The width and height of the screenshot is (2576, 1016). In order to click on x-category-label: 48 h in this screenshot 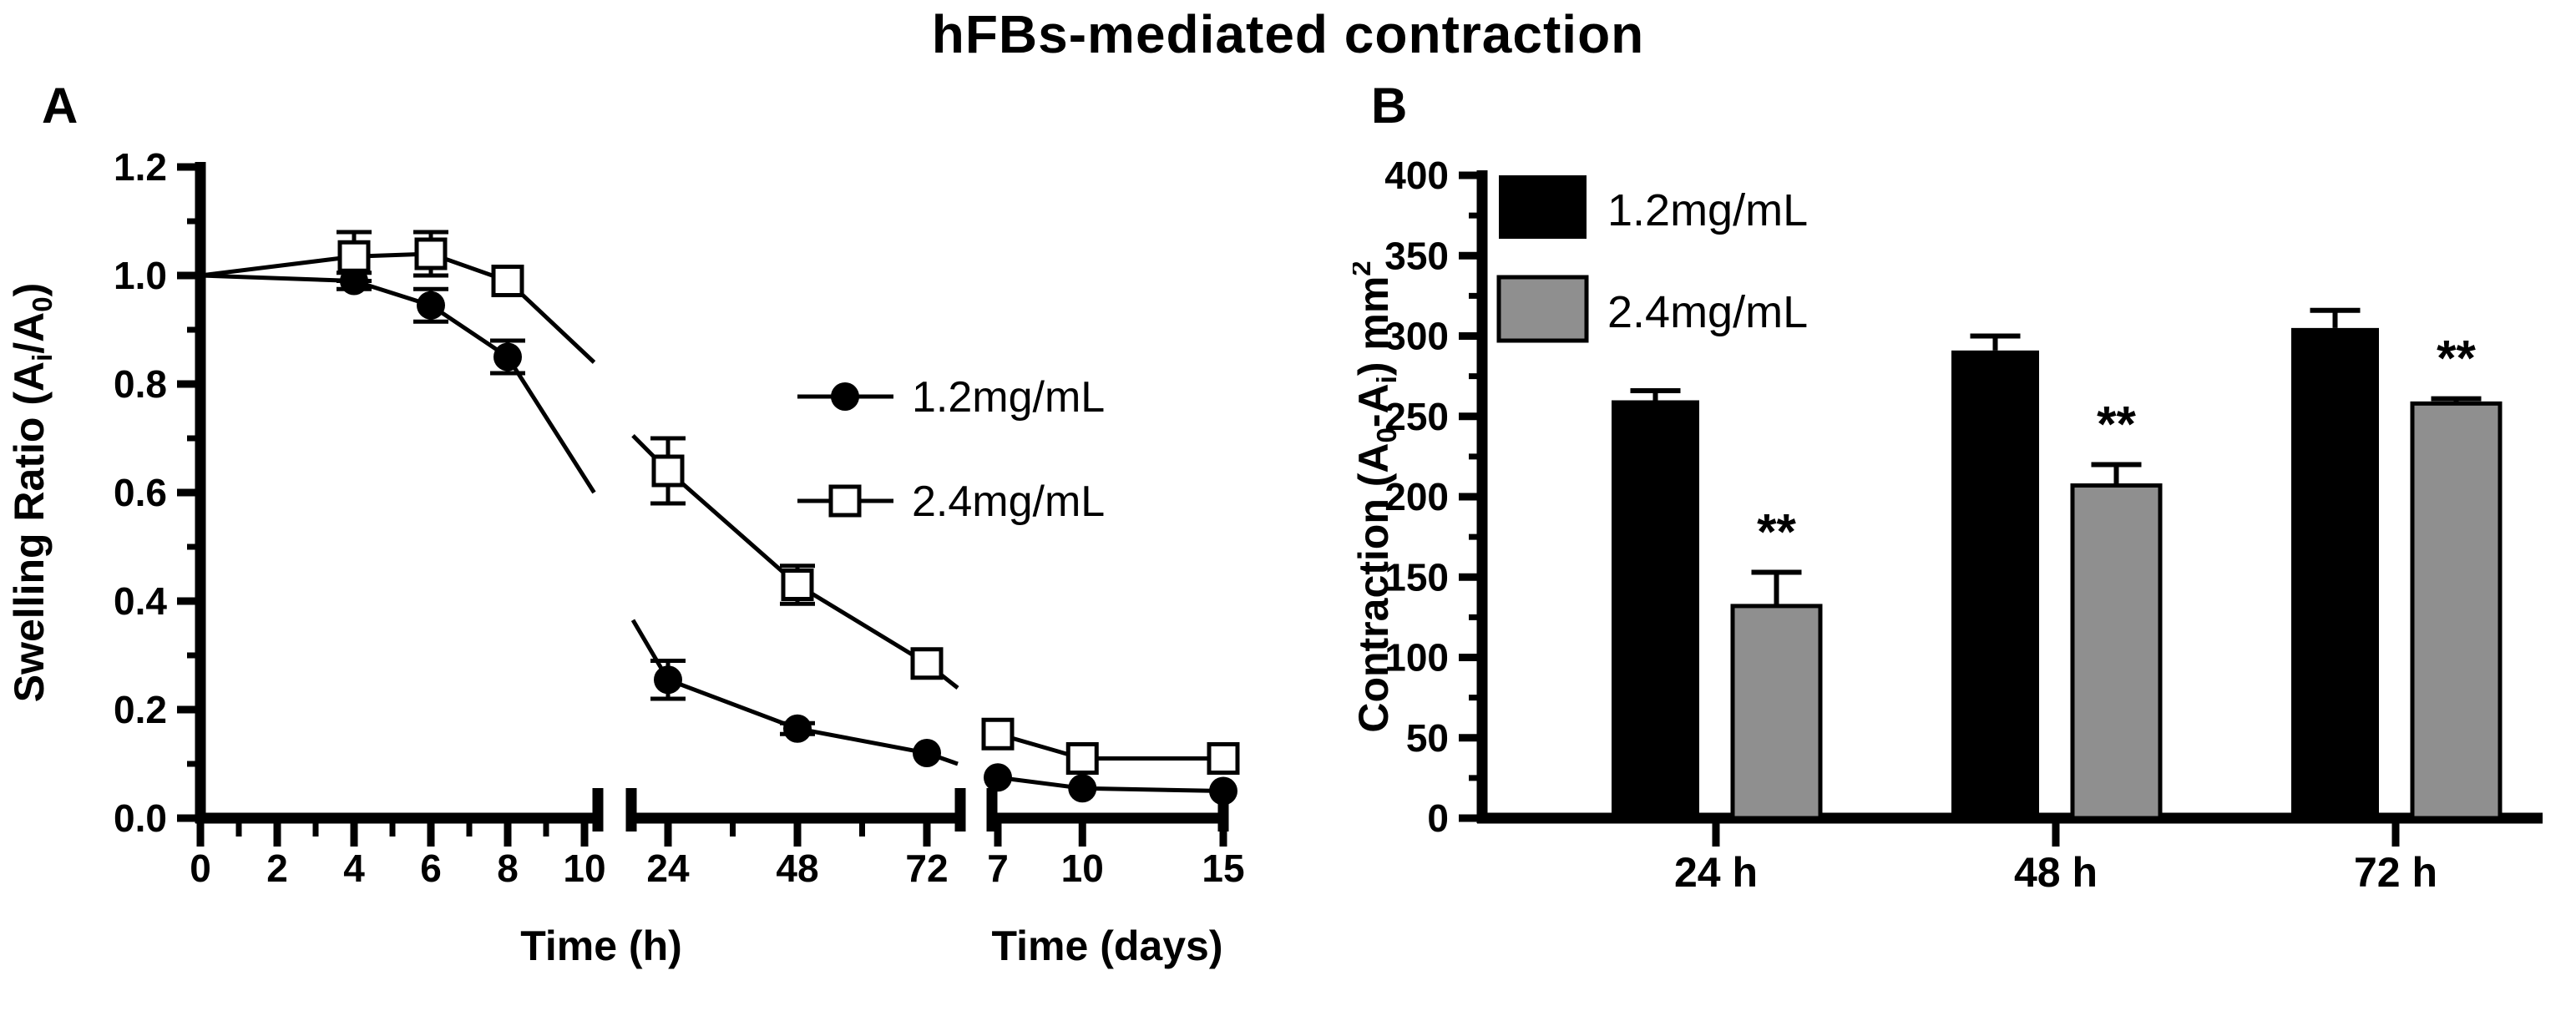, I will do `click(2056, 873)`.